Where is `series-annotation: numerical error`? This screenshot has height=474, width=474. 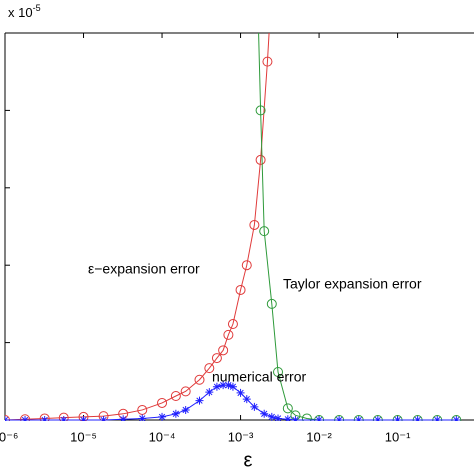 series-annotation: numerical error is located at coordinates (259, 377).